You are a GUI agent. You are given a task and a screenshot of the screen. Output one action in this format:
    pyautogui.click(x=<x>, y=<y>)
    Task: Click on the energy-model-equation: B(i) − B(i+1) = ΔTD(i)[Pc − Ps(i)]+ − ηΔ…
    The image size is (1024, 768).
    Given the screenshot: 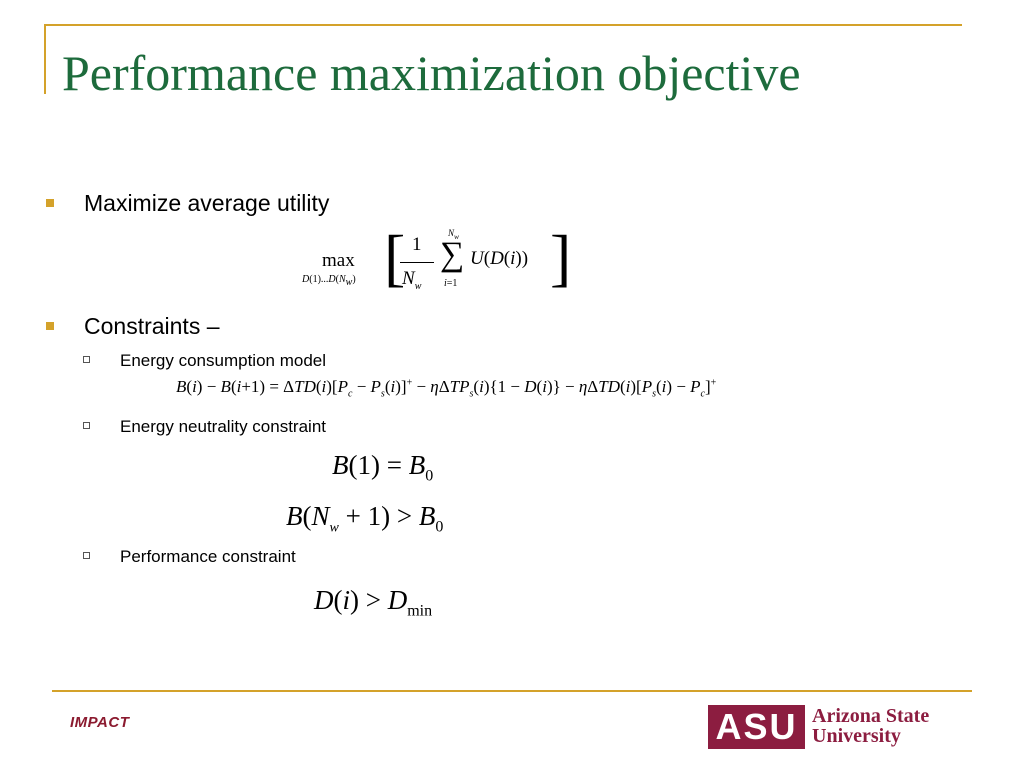 What is the action you would take?
    pyautogui.click(x=446, y=388)
    